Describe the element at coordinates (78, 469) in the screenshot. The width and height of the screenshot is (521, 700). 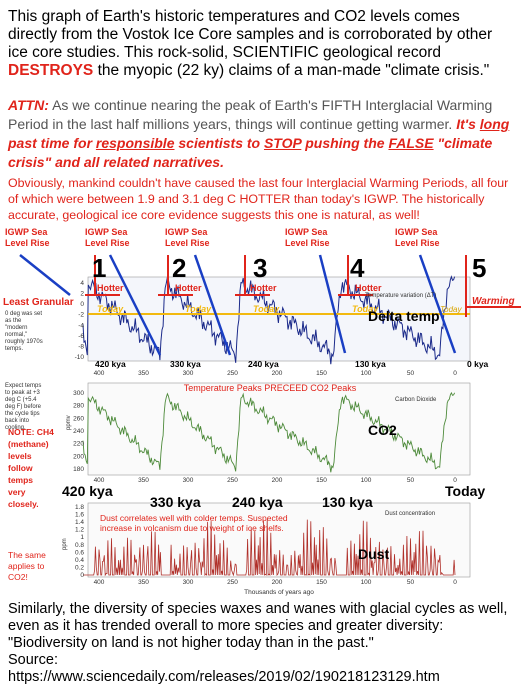
I see `co2-tick-label: 180` at that location.